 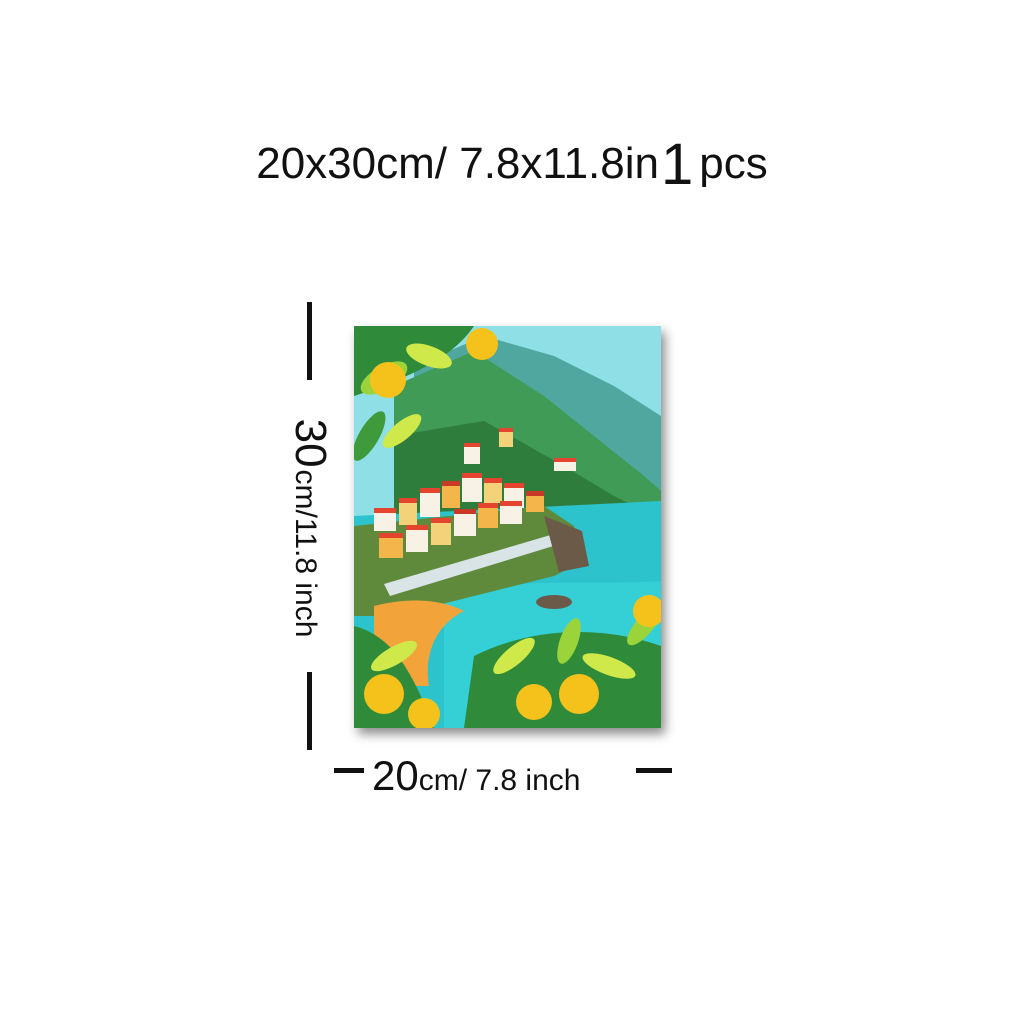 I want to click on height-number: 30, so click(x=310, y=443).